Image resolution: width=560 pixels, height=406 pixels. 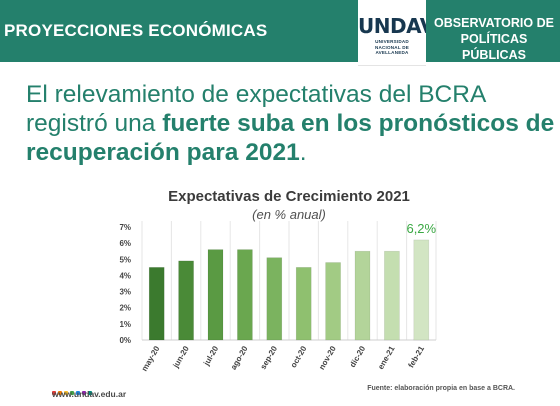 I want to click on undav-logo: UNDAV UNIVERSIDAD NACIONAL DE AVELLANEDA, so click(x=396, y=33).